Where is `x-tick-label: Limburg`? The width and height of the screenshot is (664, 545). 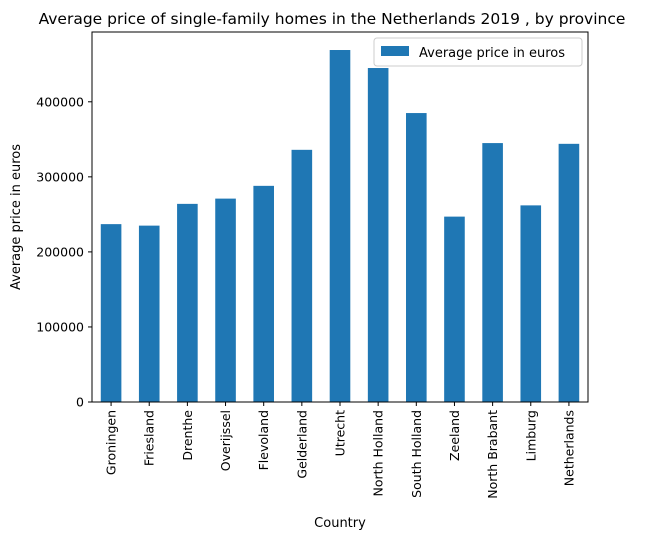
x-tick-label: Limburg is located at coordinates (530, 435).